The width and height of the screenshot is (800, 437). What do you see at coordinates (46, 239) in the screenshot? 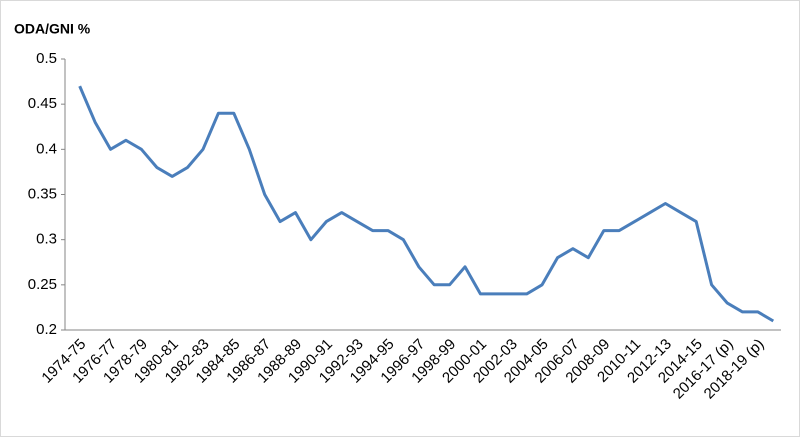
I see `y-tick-label: 0.3` at bounding box center [46, 239].